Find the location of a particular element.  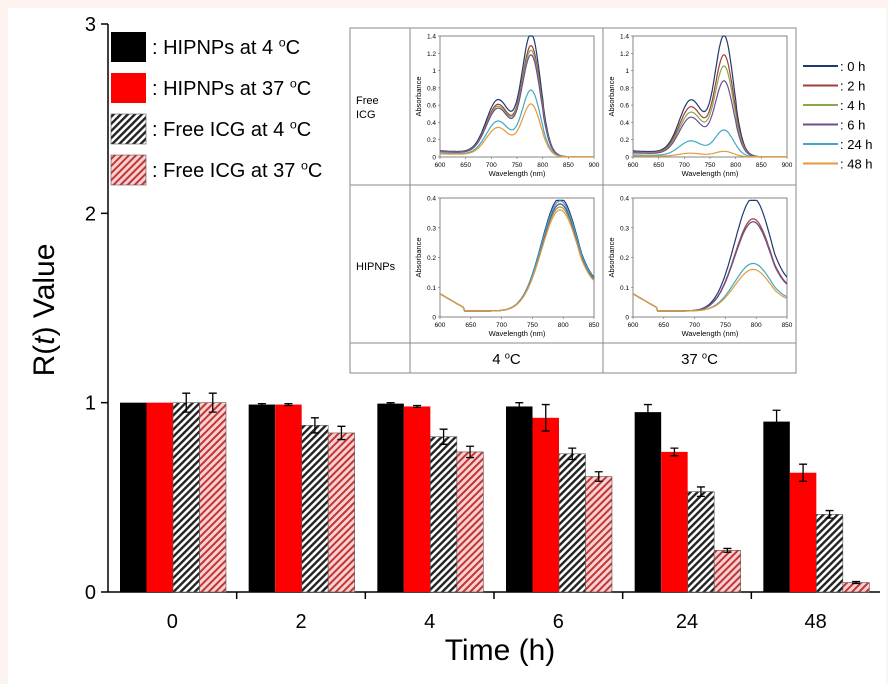

x-axis-label: Time (h) is located at coordinates (500, 650).